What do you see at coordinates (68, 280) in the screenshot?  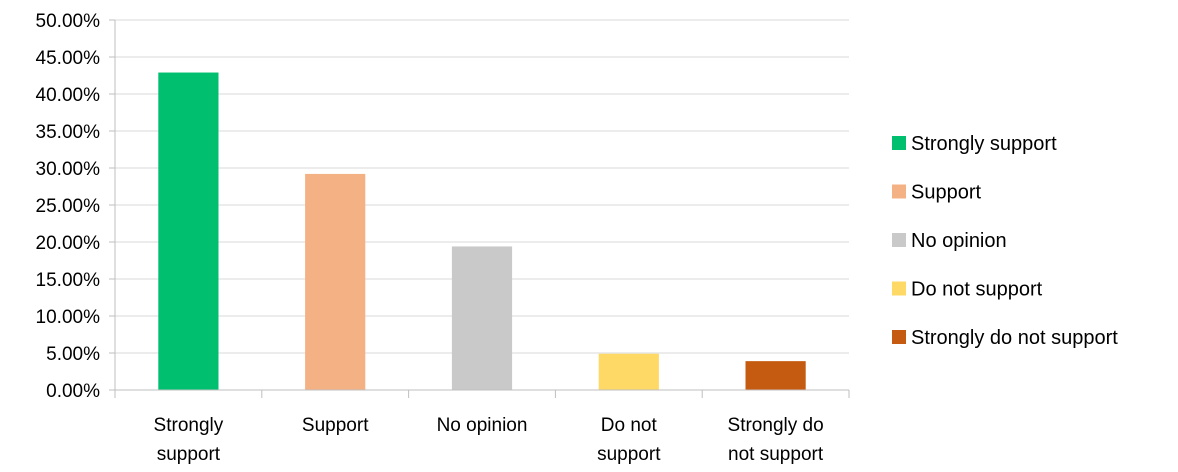 I see `y-tick-label: 15.00%` at bounding box center [68, 280].